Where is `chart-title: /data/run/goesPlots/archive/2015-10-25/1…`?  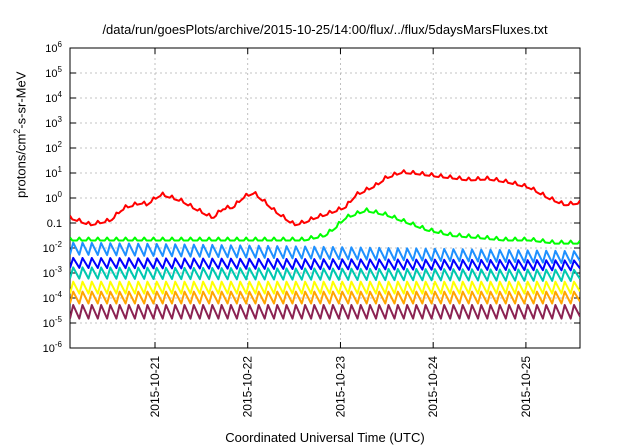 chart-title: /data/run/goesPlots/archive/2015-10-25/1… is located at coordinates (325, 29).